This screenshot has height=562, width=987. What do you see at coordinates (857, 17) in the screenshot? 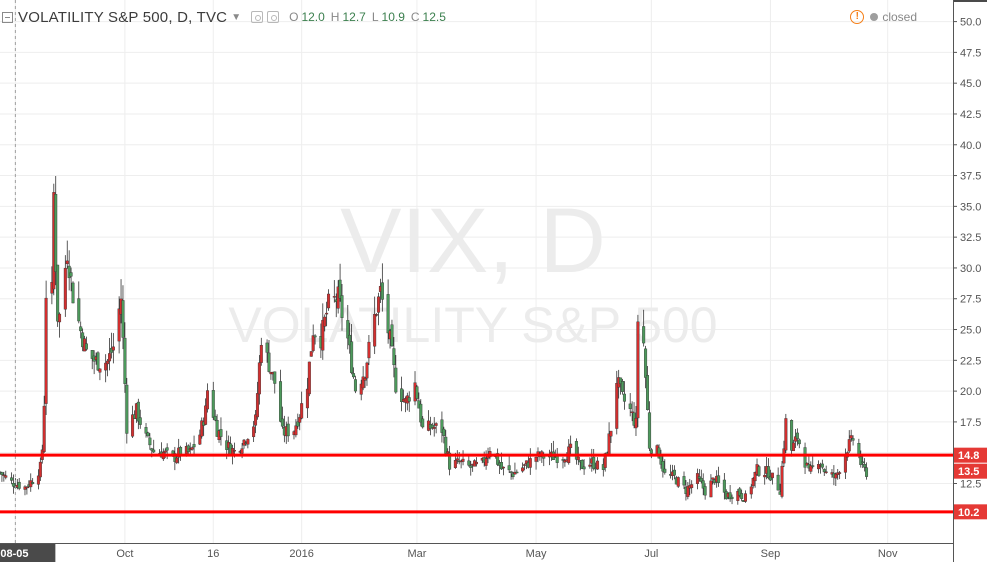
I see `warning-icon: !` at bounding box center [857, 17].